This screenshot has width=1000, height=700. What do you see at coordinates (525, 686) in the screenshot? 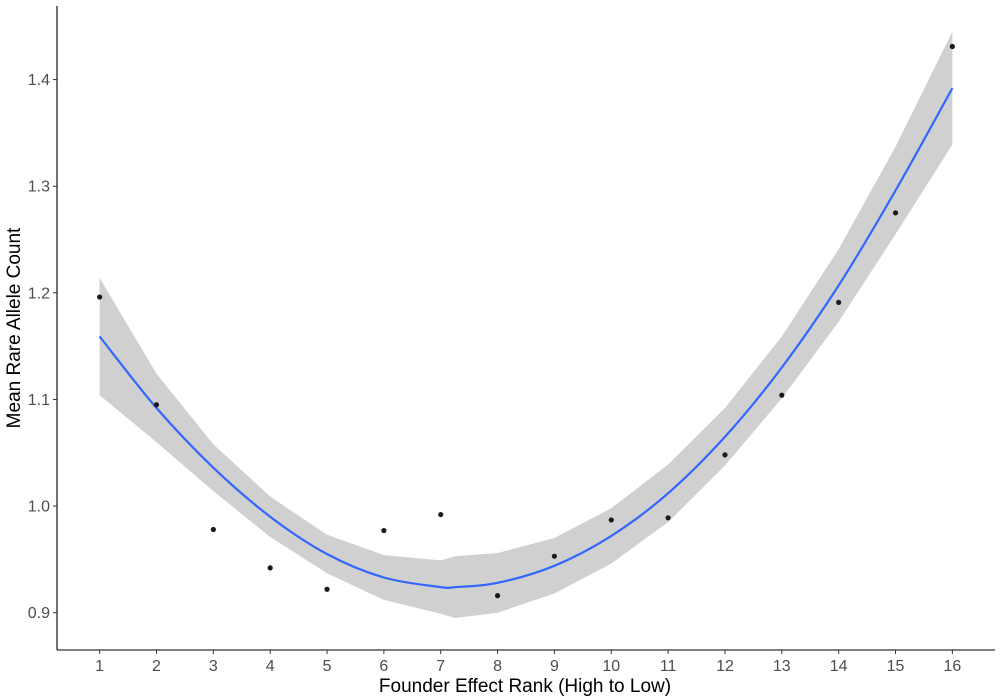
I see `x-axis-title: Founder Effect Rank (High to Low)` at bounding box center [525, 686].